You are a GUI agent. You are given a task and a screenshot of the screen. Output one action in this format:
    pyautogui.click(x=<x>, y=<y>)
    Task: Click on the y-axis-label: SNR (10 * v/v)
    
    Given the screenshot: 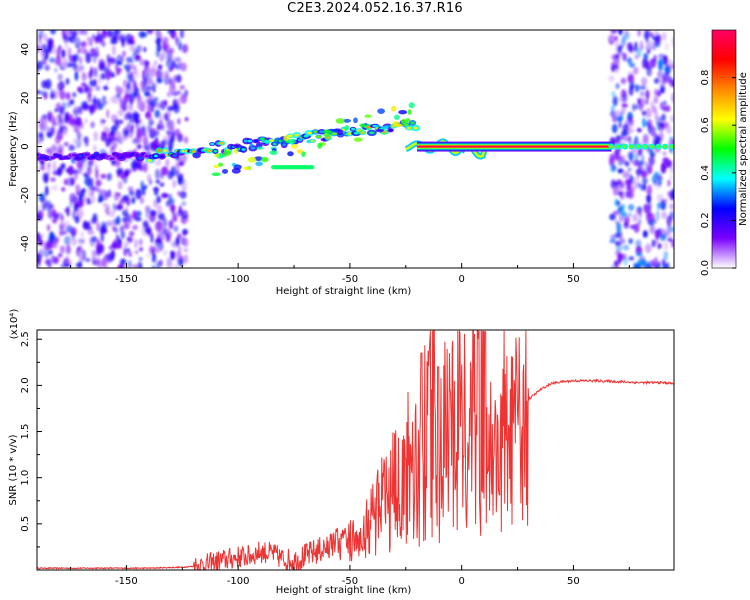 What is the action you would take?
    pyautogui.click(x=13, y=469)
    